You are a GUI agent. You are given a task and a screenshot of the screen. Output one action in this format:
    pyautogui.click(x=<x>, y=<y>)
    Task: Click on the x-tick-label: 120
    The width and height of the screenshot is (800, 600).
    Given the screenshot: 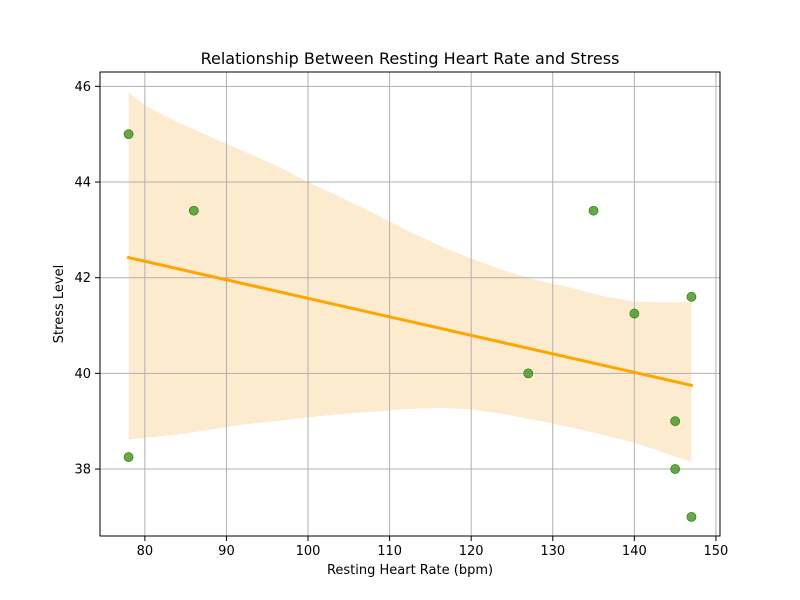 What is the action you would take?
    pyautogui.click(x=471, y=551)
    